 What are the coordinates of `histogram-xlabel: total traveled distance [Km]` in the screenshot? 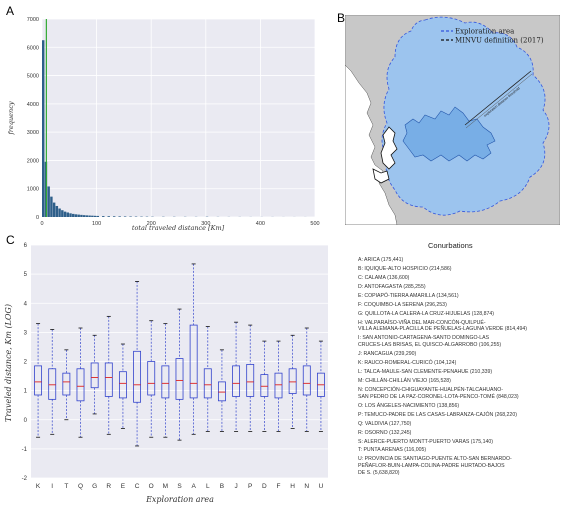 It's located at (178, 228).